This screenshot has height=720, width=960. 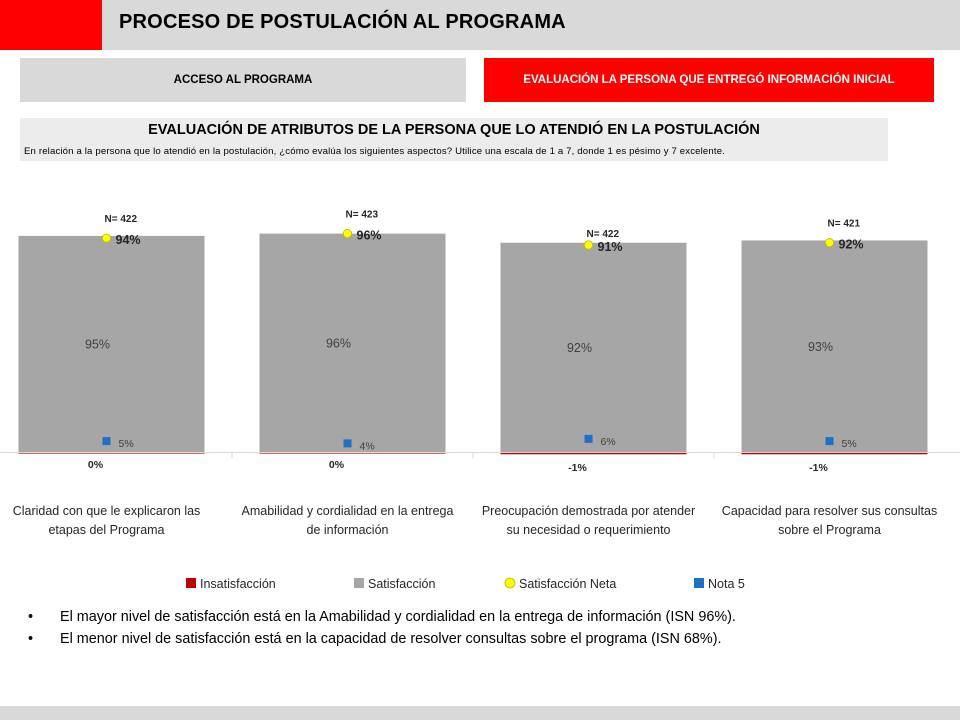 I want to click on category-label: etapas del Programa, so click(x=106, y=530).